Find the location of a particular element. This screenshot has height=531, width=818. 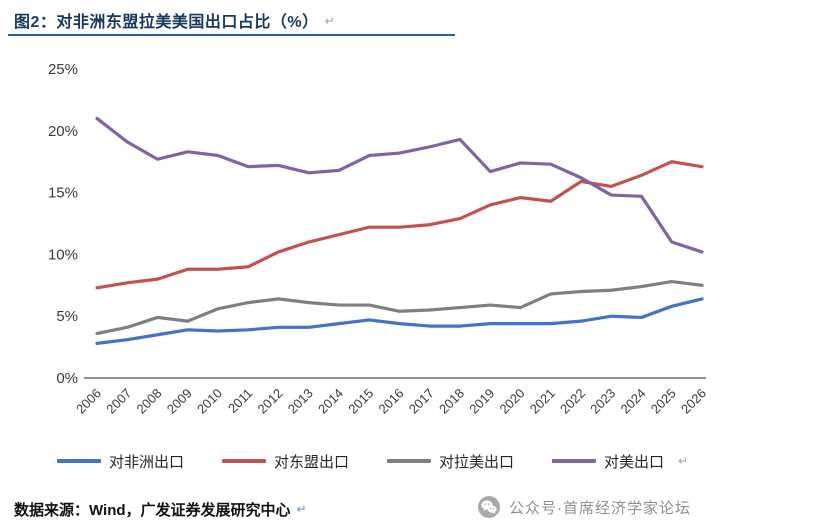

figure-header: 图2：对非洲东盟拉美美国出口占比（%） ↵ is located at coordinates (409, 20).